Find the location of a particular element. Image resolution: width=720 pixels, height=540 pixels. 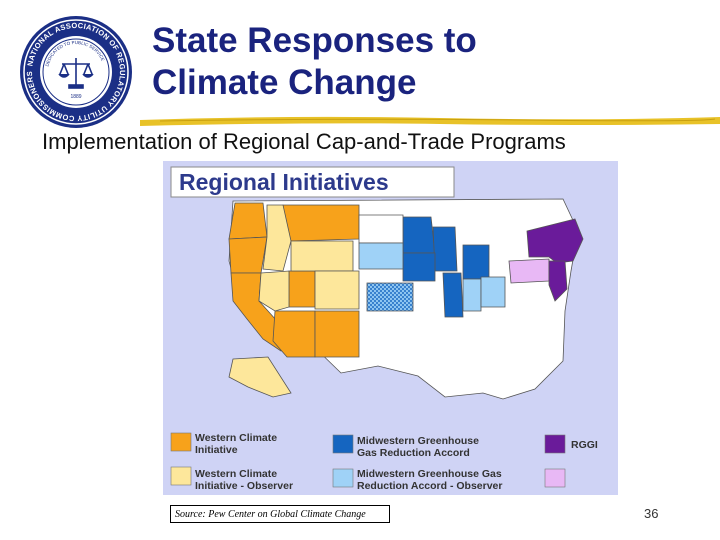

state-utah is located at coordinates (302, 289).